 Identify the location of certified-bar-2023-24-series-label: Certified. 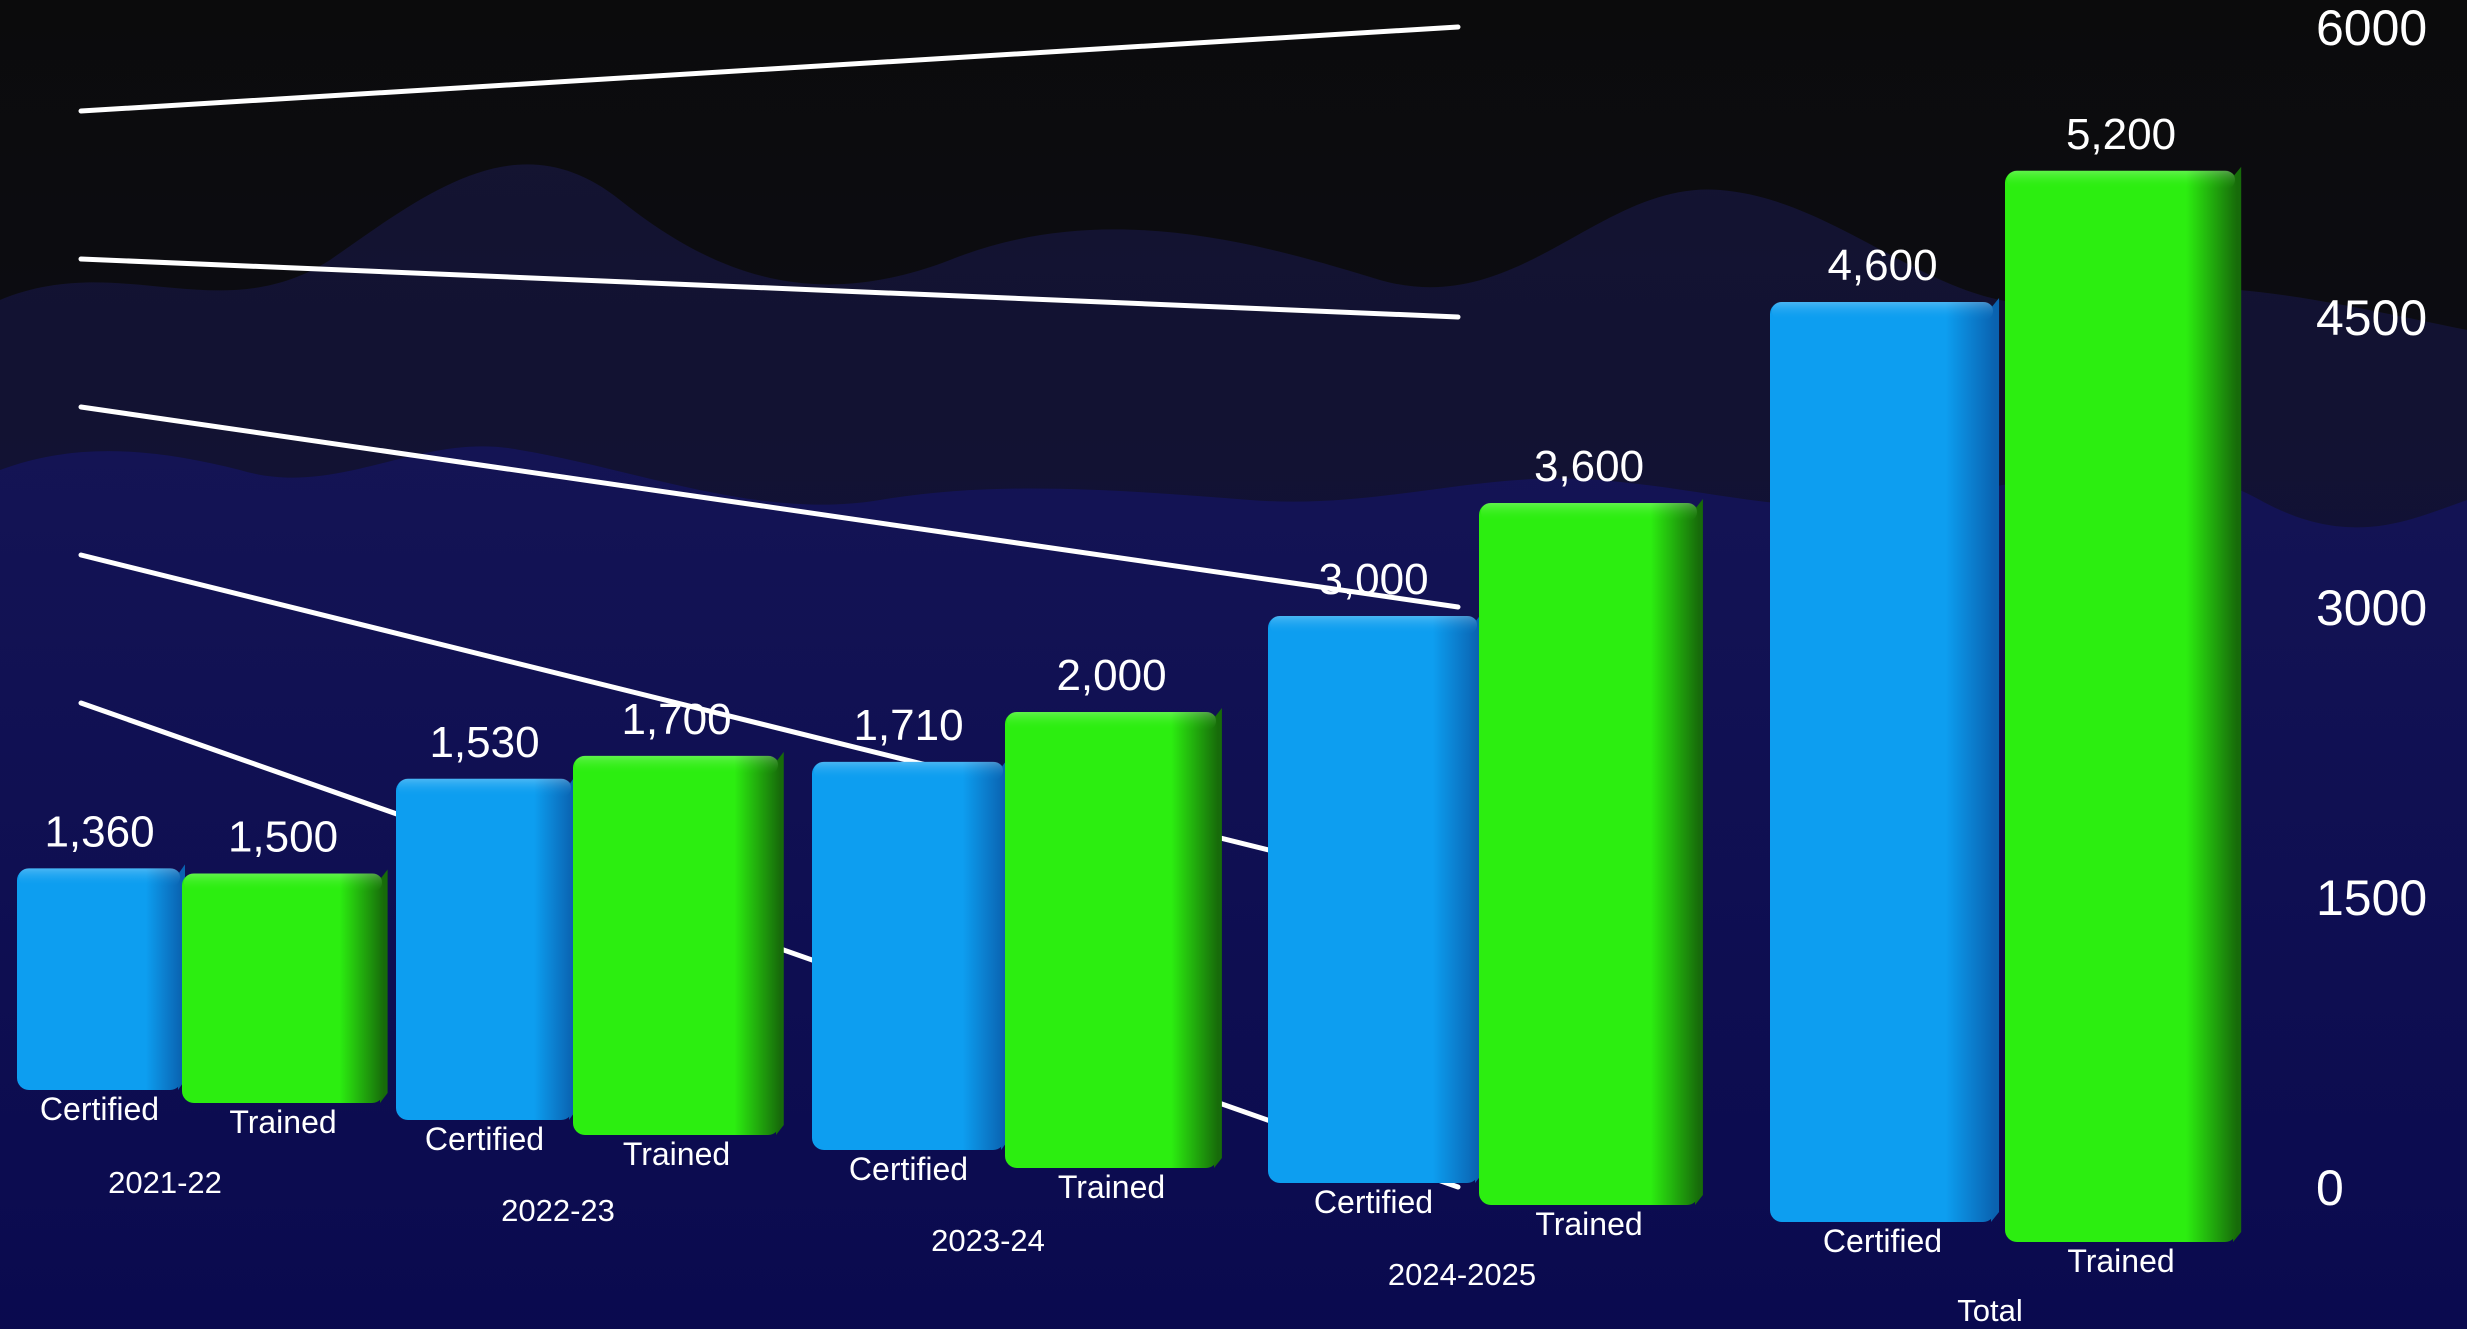
(908, 1169).